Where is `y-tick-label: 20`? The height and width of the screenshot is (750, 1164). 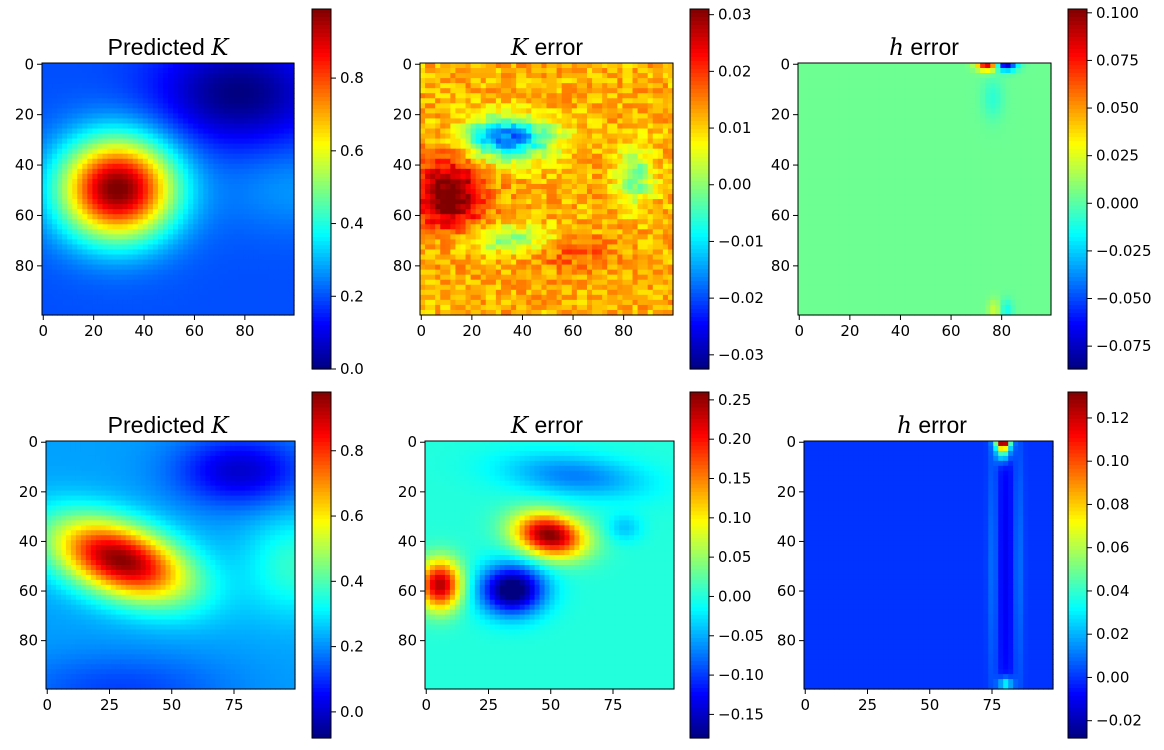
y-tick-label: 20 is located at coordinates (24, 115).